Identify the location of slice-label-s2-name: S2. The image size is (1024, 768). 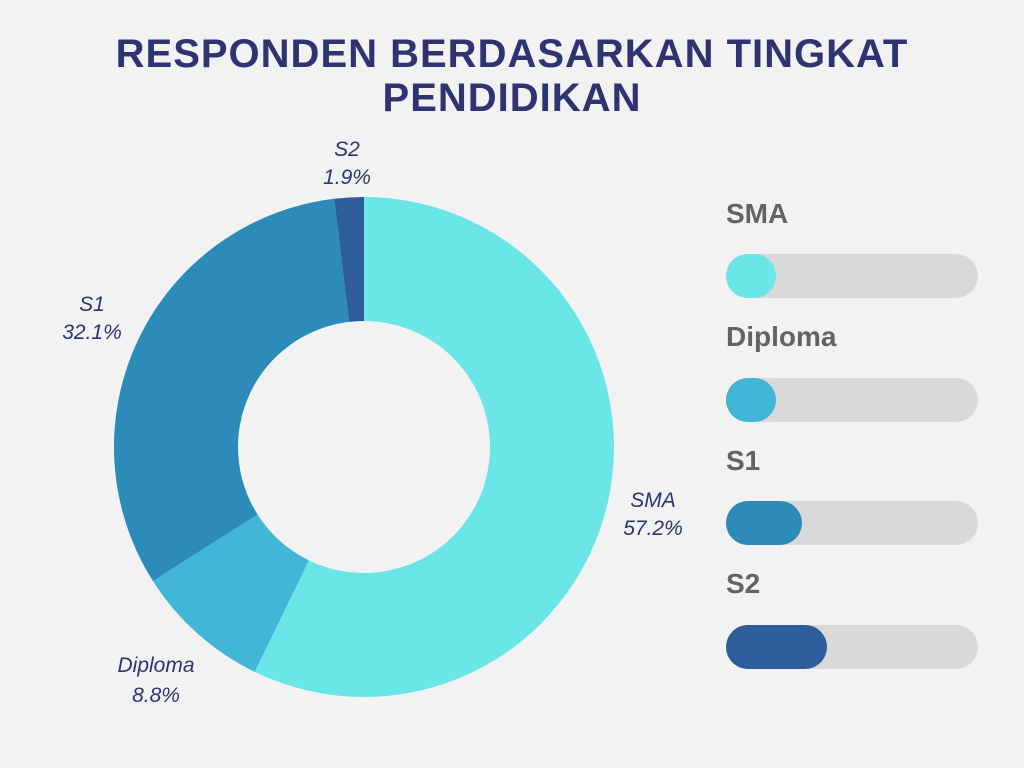
(347, 149).